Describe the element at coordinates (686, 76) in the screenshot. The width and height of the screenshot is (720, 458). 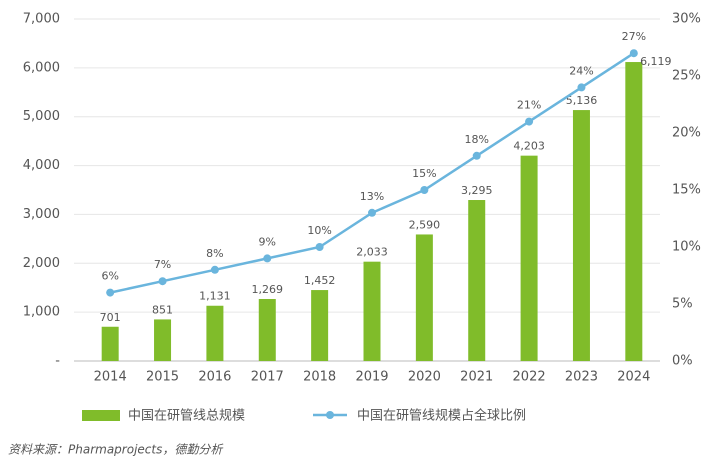
I see `y2-tick-label: 25%` at that location.